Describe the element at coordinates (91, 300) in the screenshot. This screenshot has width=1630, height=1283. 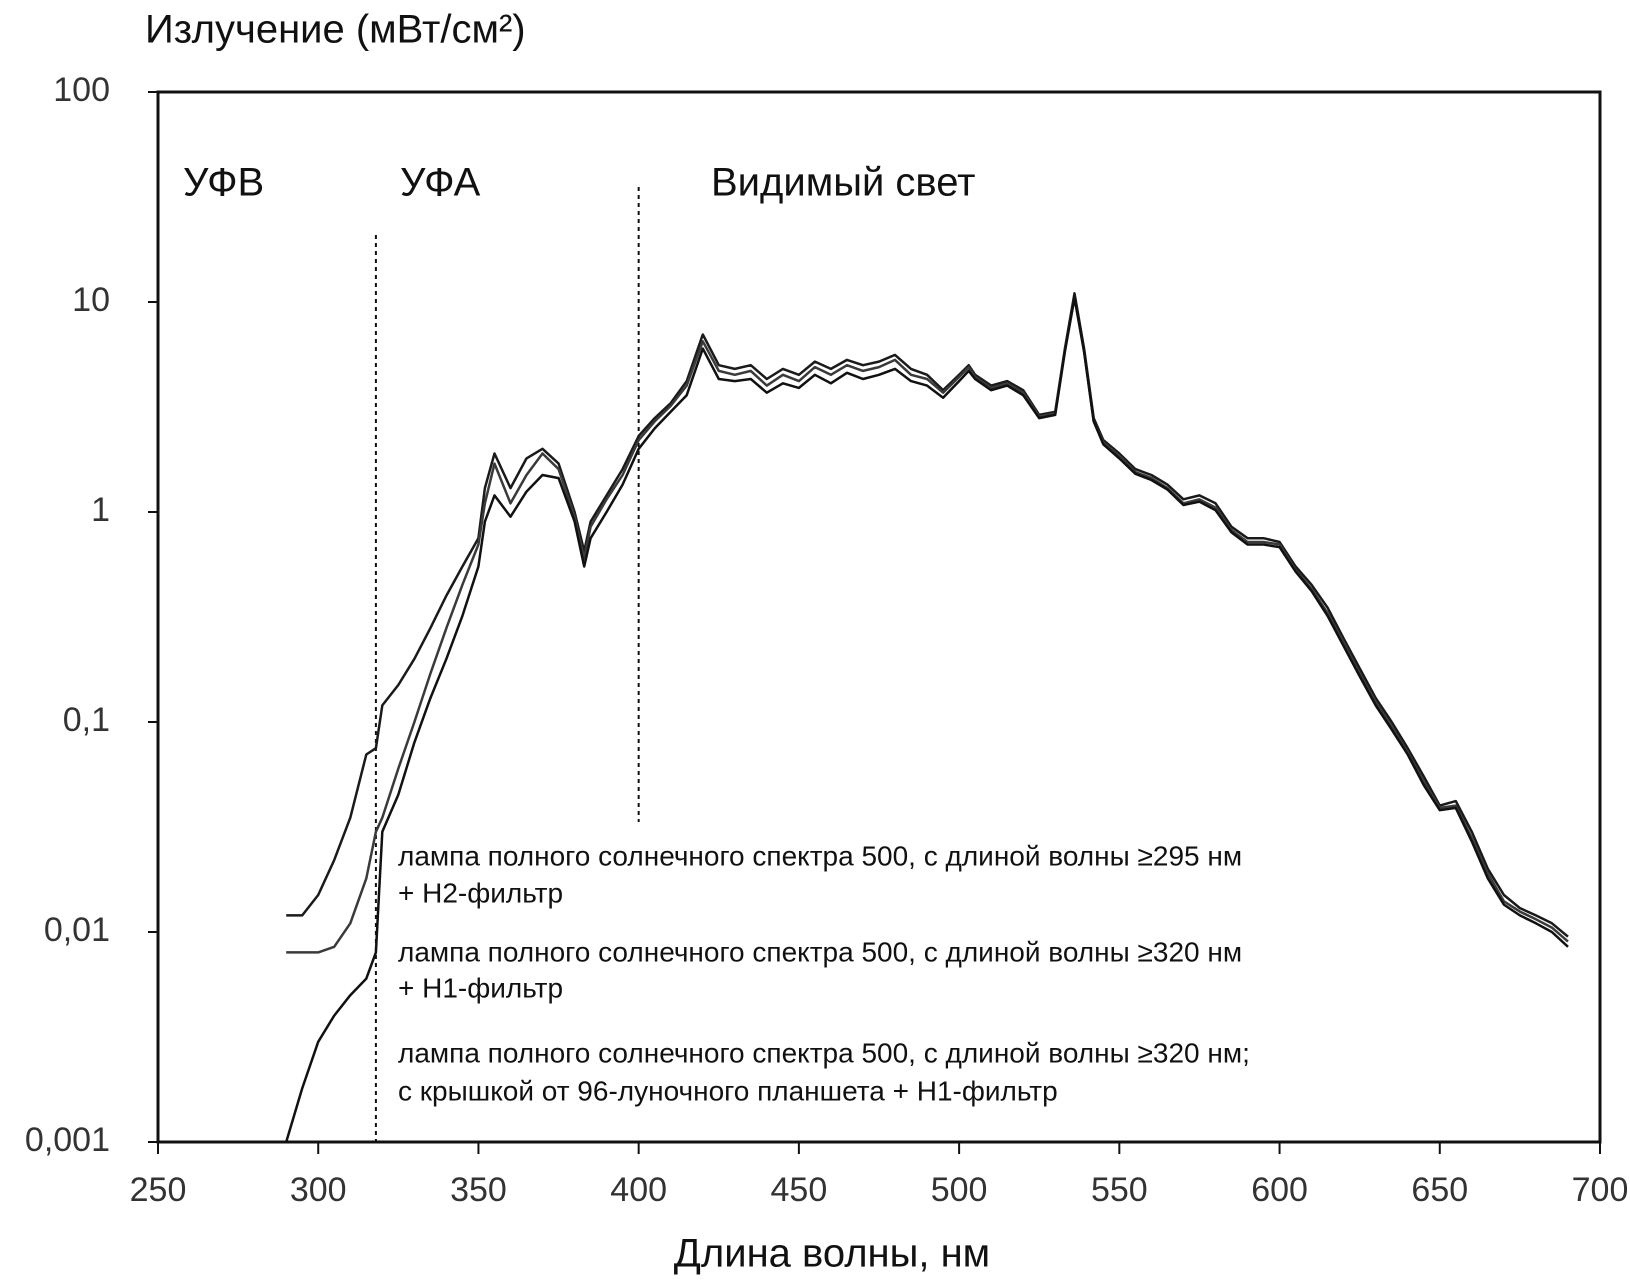
I see `y-tick-label: 10` at that location.